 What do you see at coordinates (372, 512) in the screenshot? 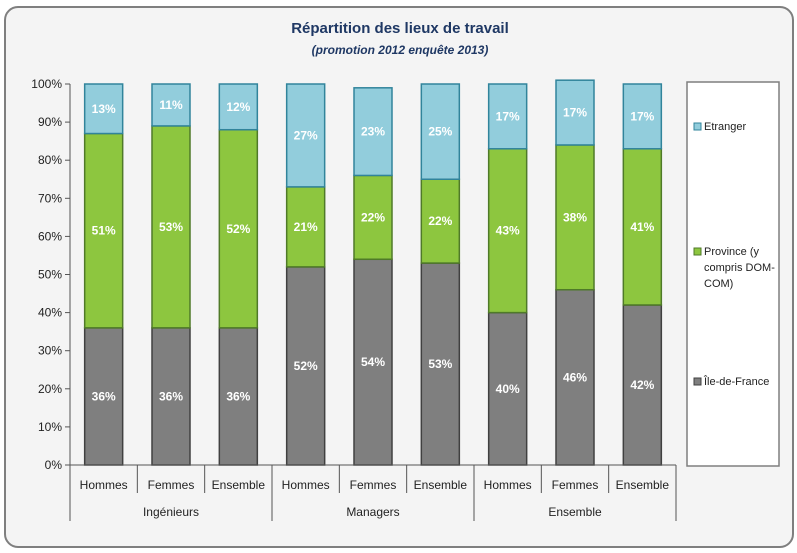
I see `x-group-label: Managers` at bounding box center [372, 512].